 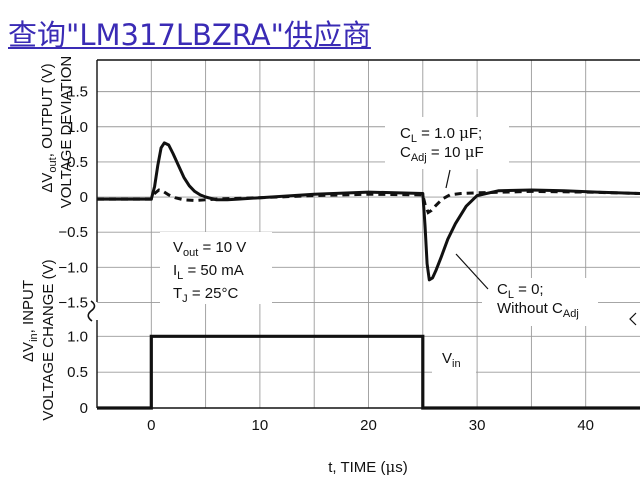 I want to click on x-tick-label: 10, so click(x=260, y=425).